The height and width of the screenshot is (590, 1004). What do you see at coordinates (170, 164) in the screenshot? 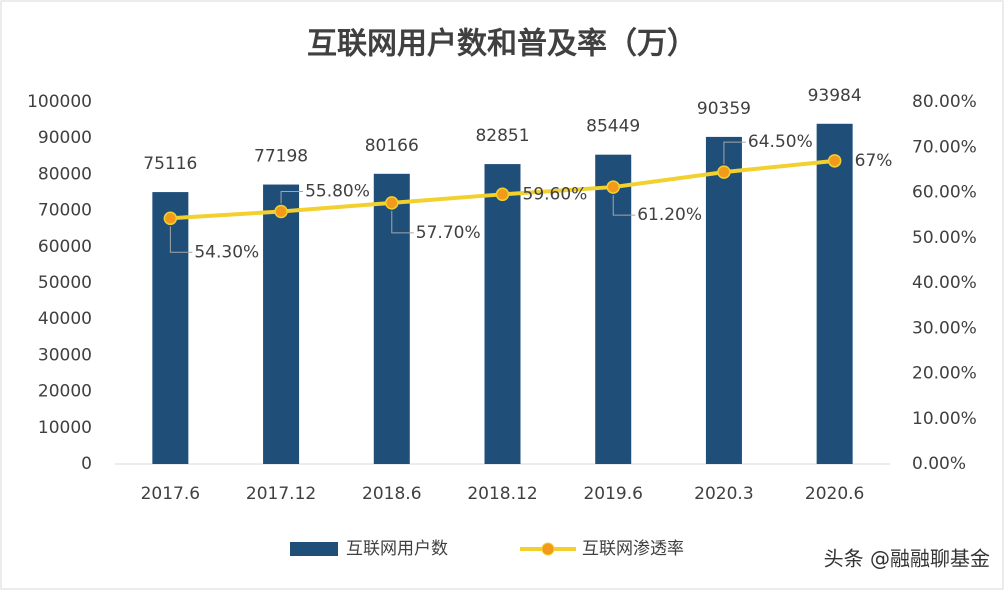
I see `bar-value-label: 75116` at bounding box center [170, 164].